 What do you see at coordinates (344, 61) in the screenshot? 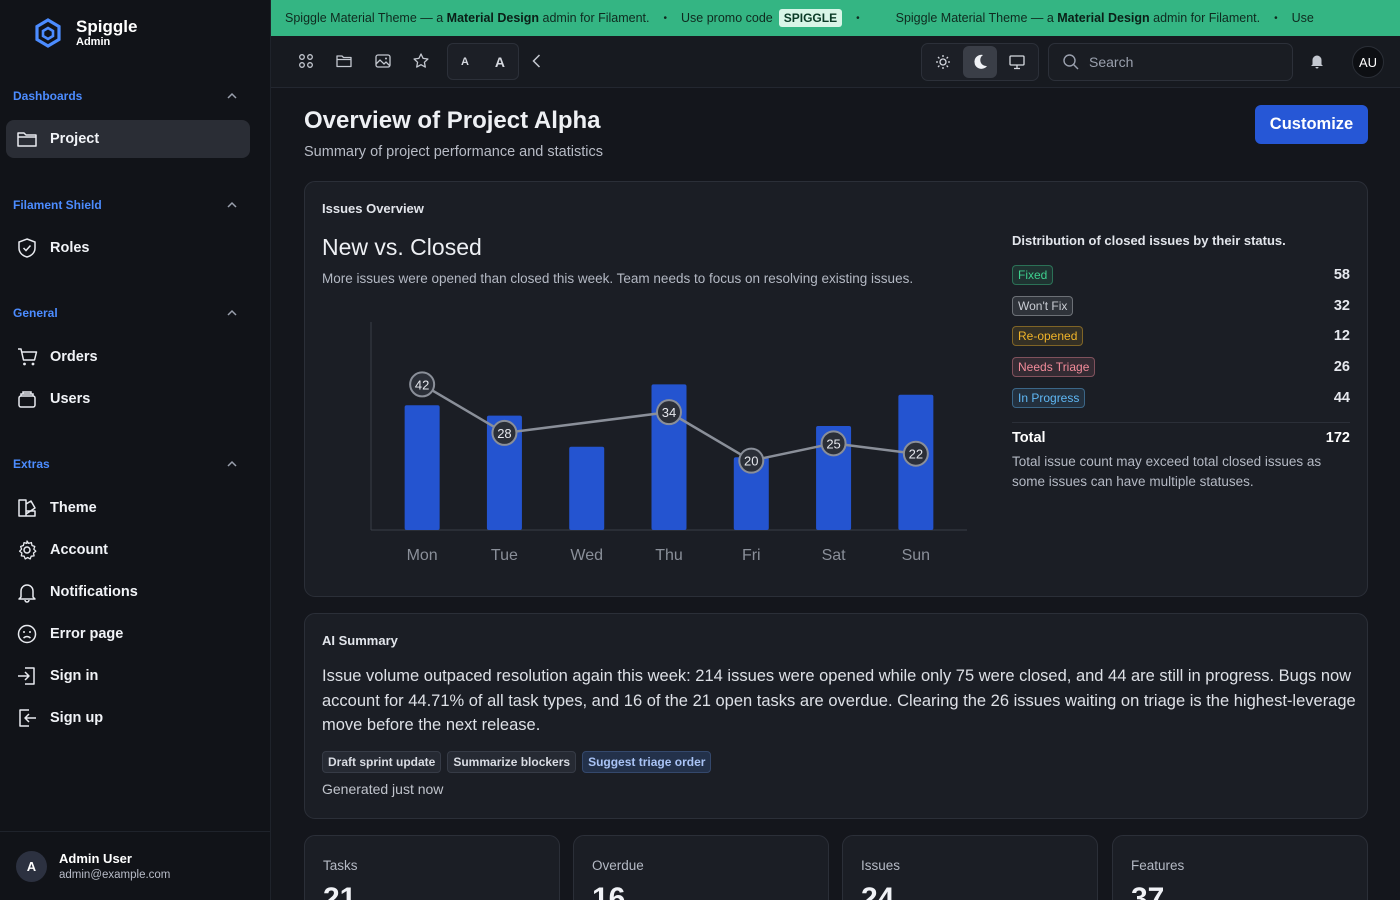
I see `folder-icon` at bounding box center [344, 61].